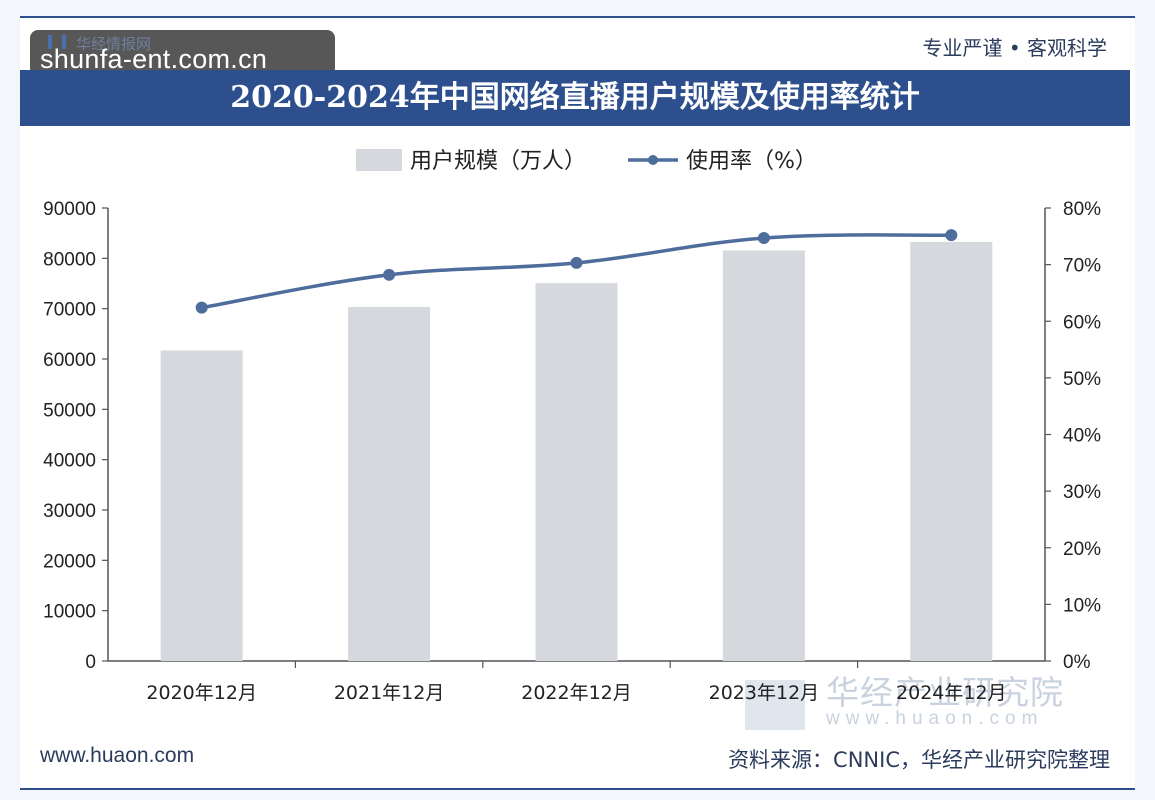 This screenshot has height=800, width=1155. Describe the element at coordinates (379, 160) in the screenshot. I see `legend-bar-swatch` at that location.